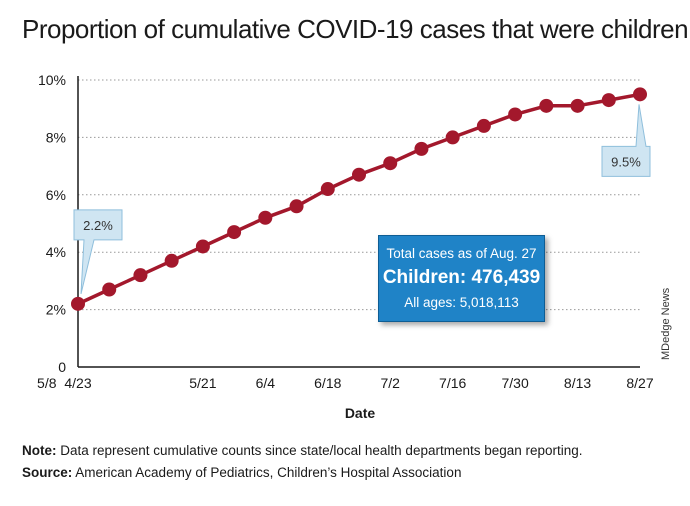 The height and width of the screenshot is (506, 690). I want to click on callout-label: 9.5%, so click(626, 161).